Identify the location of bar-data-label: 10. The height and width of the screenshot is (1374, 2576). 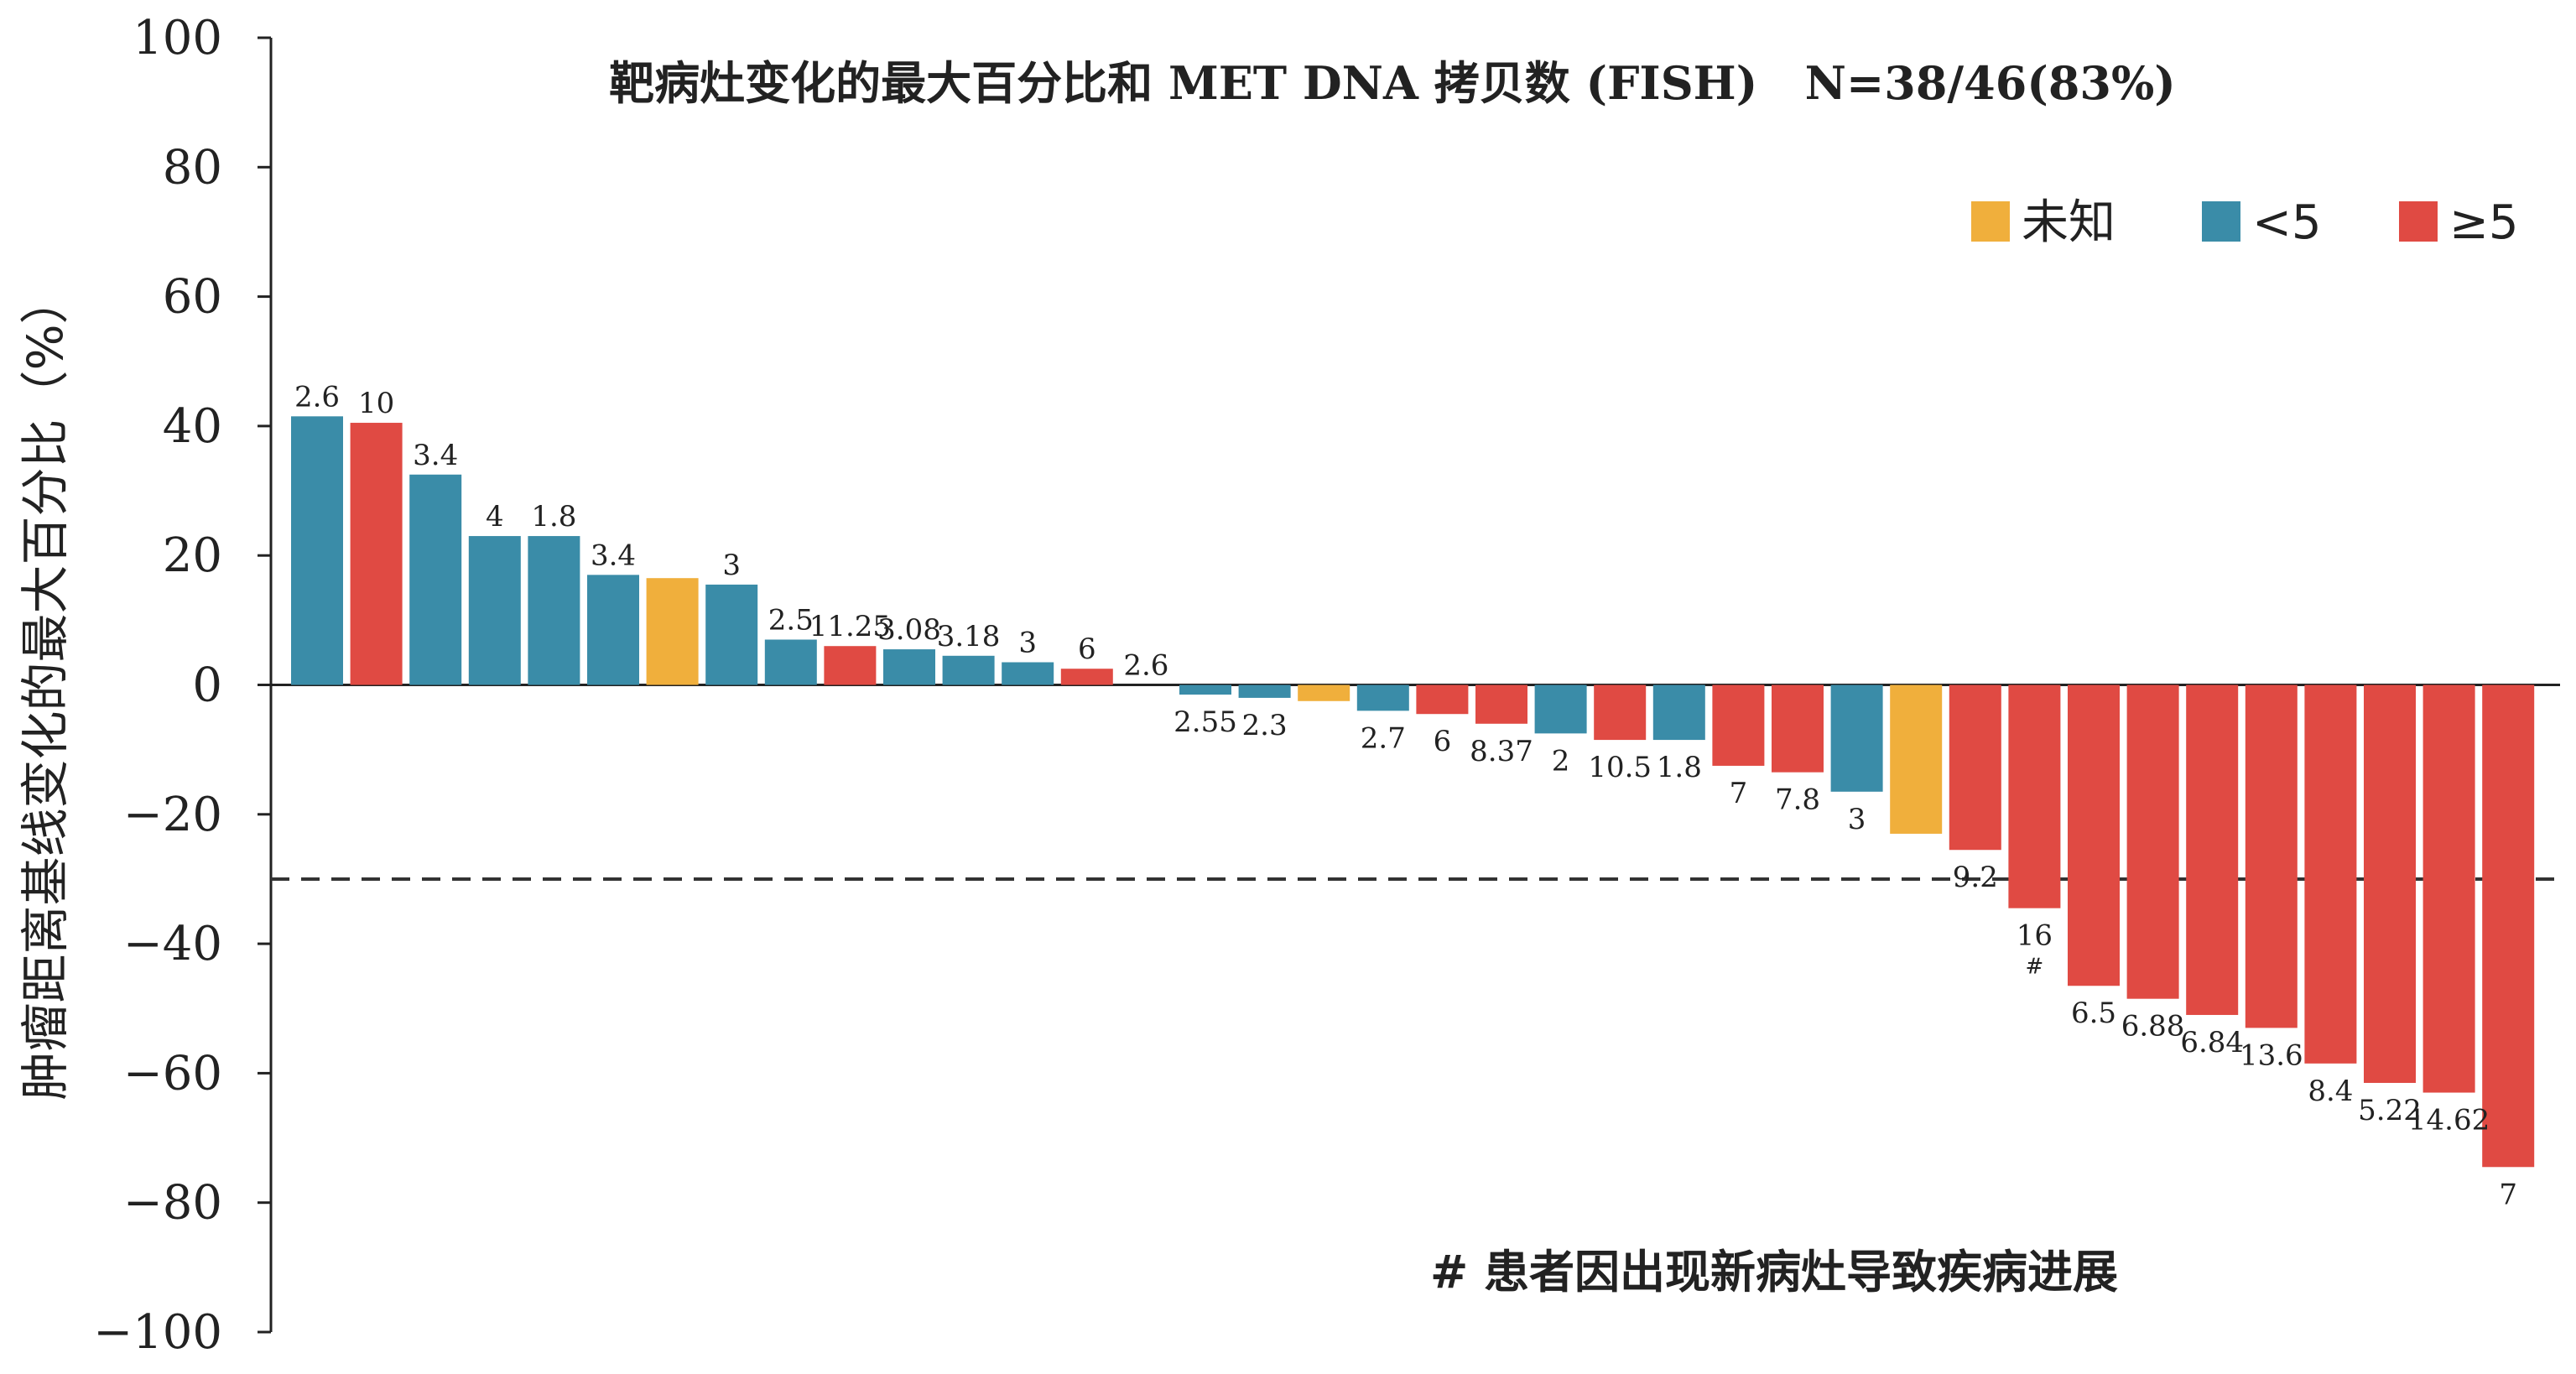
(376, 403).